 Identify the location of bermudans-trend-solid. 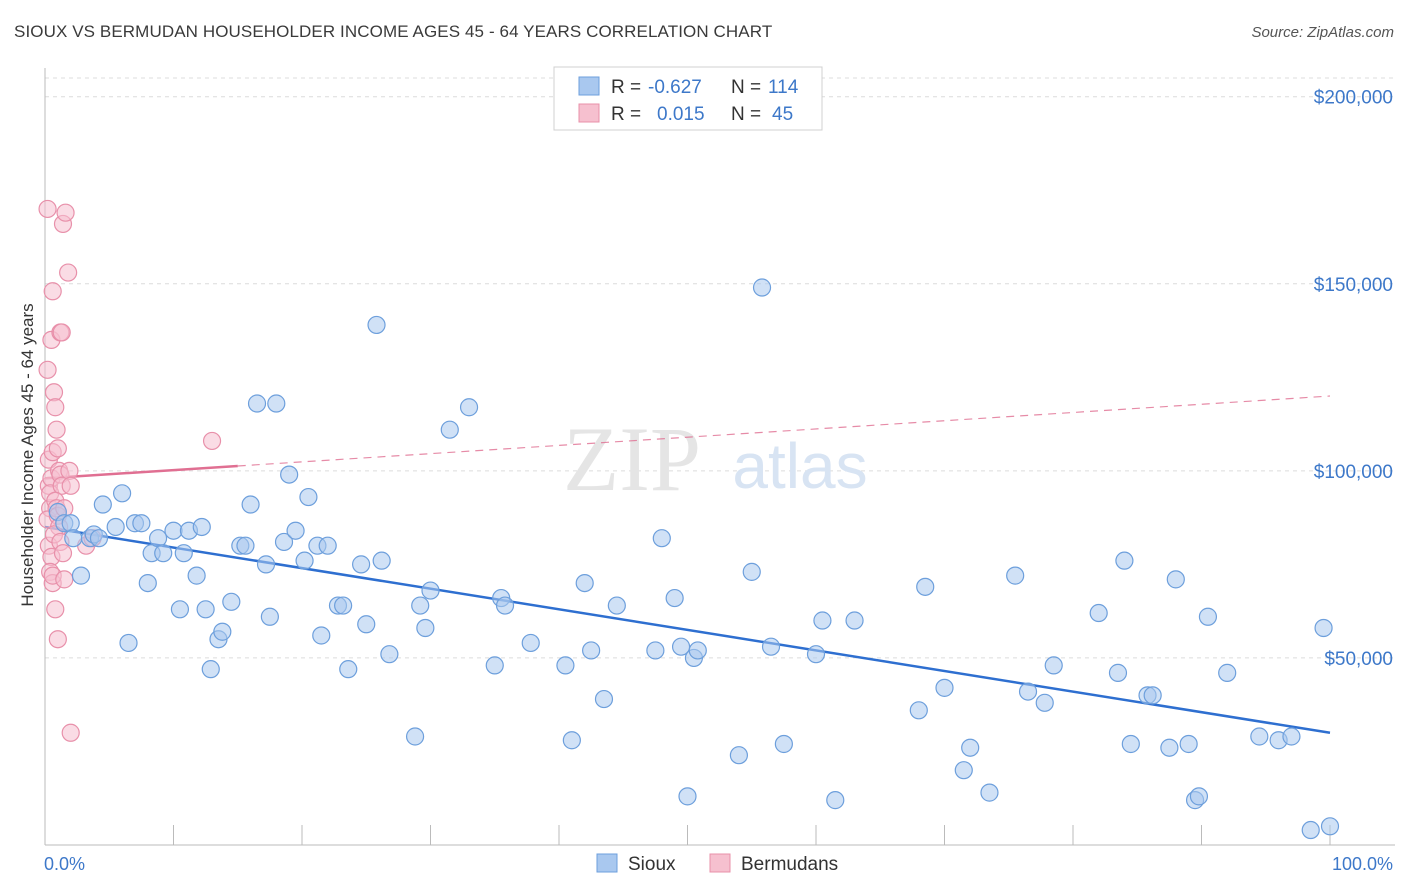
(141, 472).